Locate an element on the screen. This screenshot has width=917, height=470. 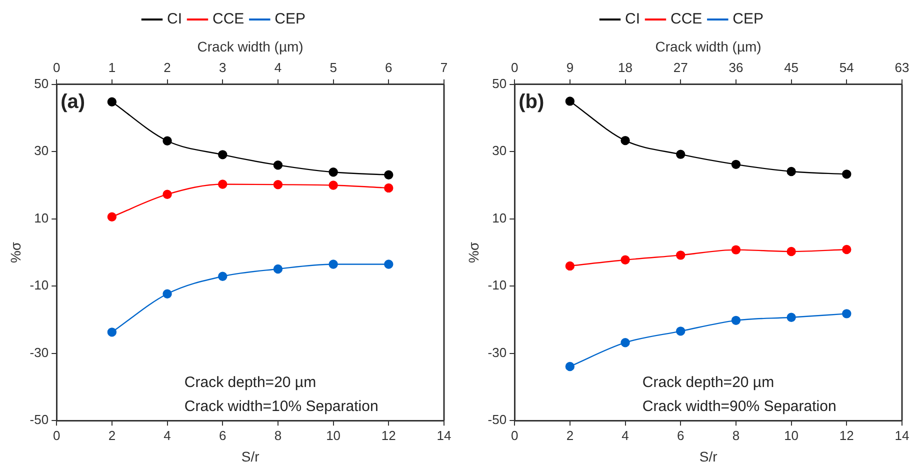
x2-tick-label: 27 is located at coordinates (680, 68).